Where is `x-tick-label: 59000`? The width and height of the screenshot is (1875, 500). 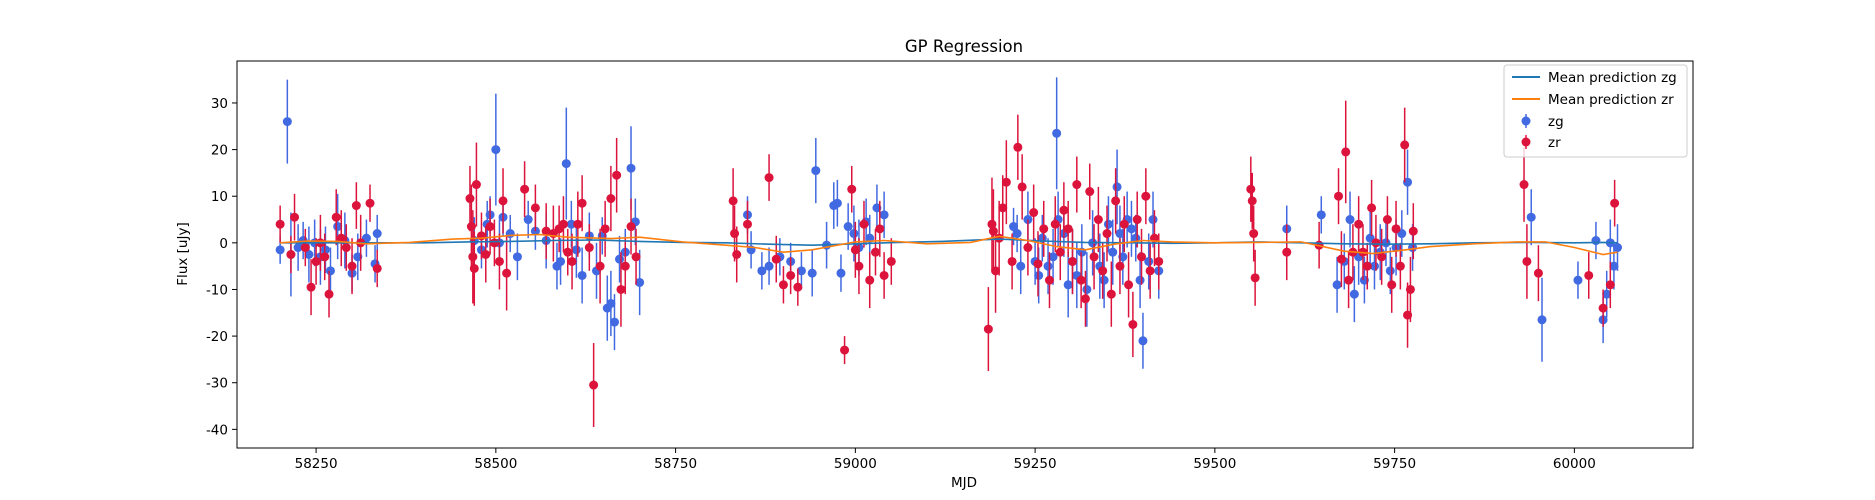
x-tick-label: 59000 is located at coordinates (855, 464).